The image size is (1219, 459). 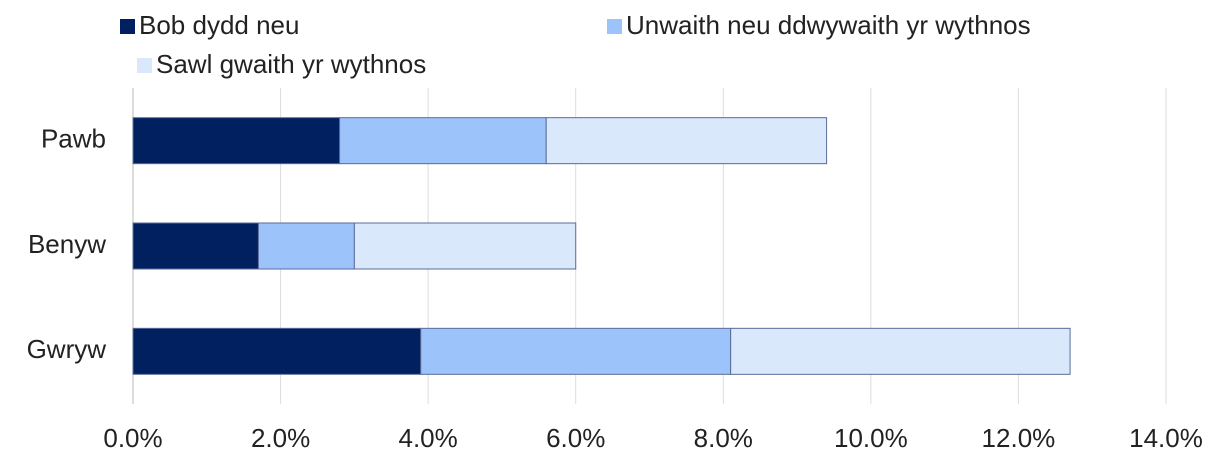 I want to click on x-tick-label: 6.0%, so click(x=575, y=438).